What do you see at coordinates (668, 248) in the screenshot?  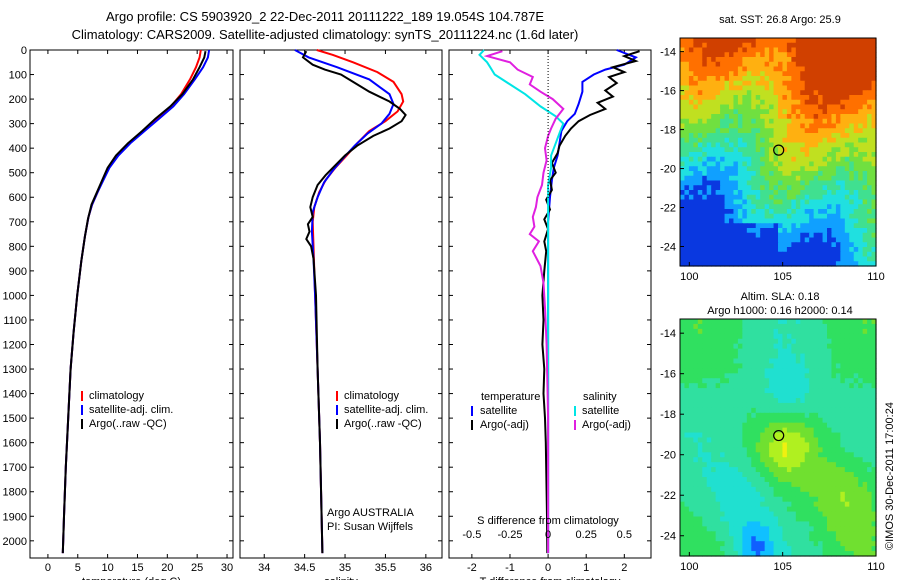 I see `sst-map-ytick-label: -24` at bounding box center [668, 248].